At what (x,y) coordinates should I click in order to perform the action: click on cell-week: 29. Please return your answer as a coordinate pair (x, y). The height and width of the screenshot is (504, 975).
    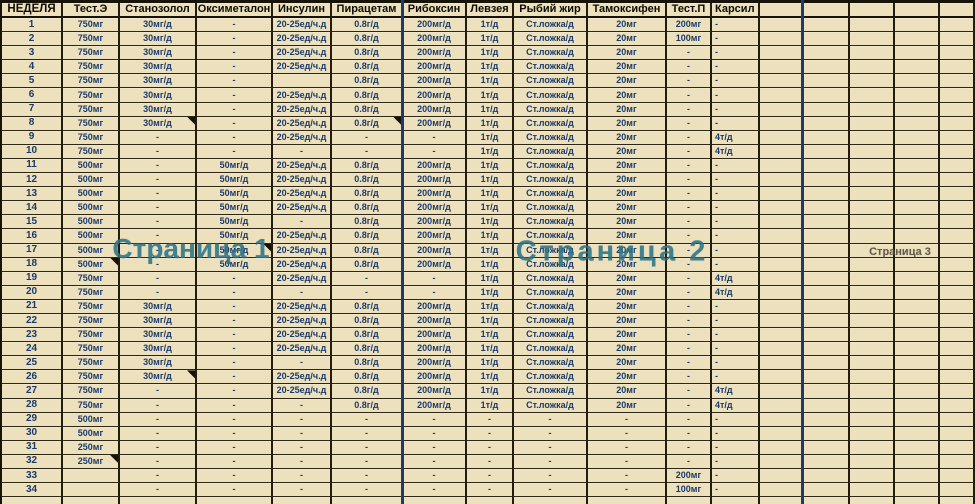
    Looking at the image, I should click on (32, 419).